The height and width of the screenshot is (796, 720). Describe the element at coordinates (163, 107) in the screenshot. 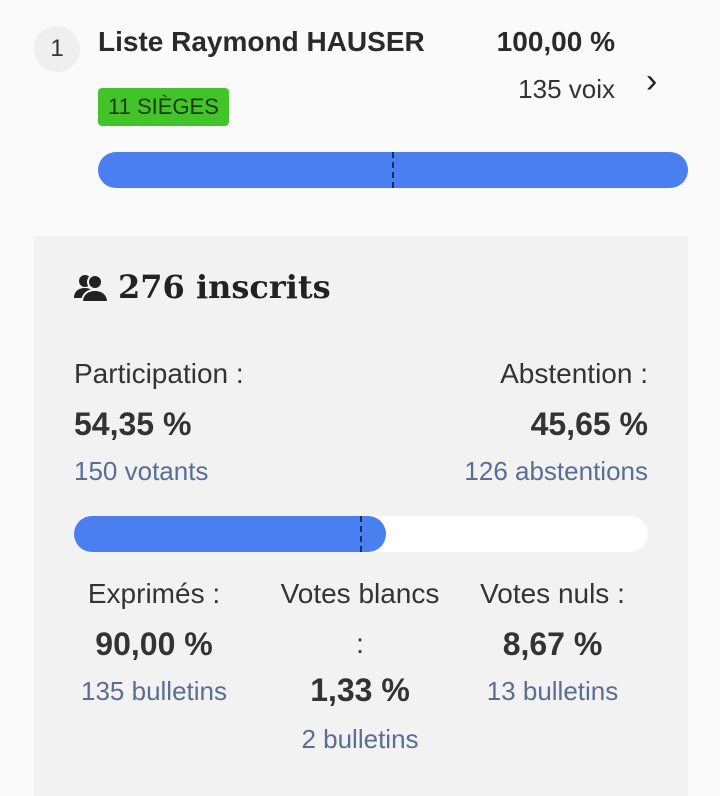

I see `seats-badge: 11 SIÈGES` at that location.